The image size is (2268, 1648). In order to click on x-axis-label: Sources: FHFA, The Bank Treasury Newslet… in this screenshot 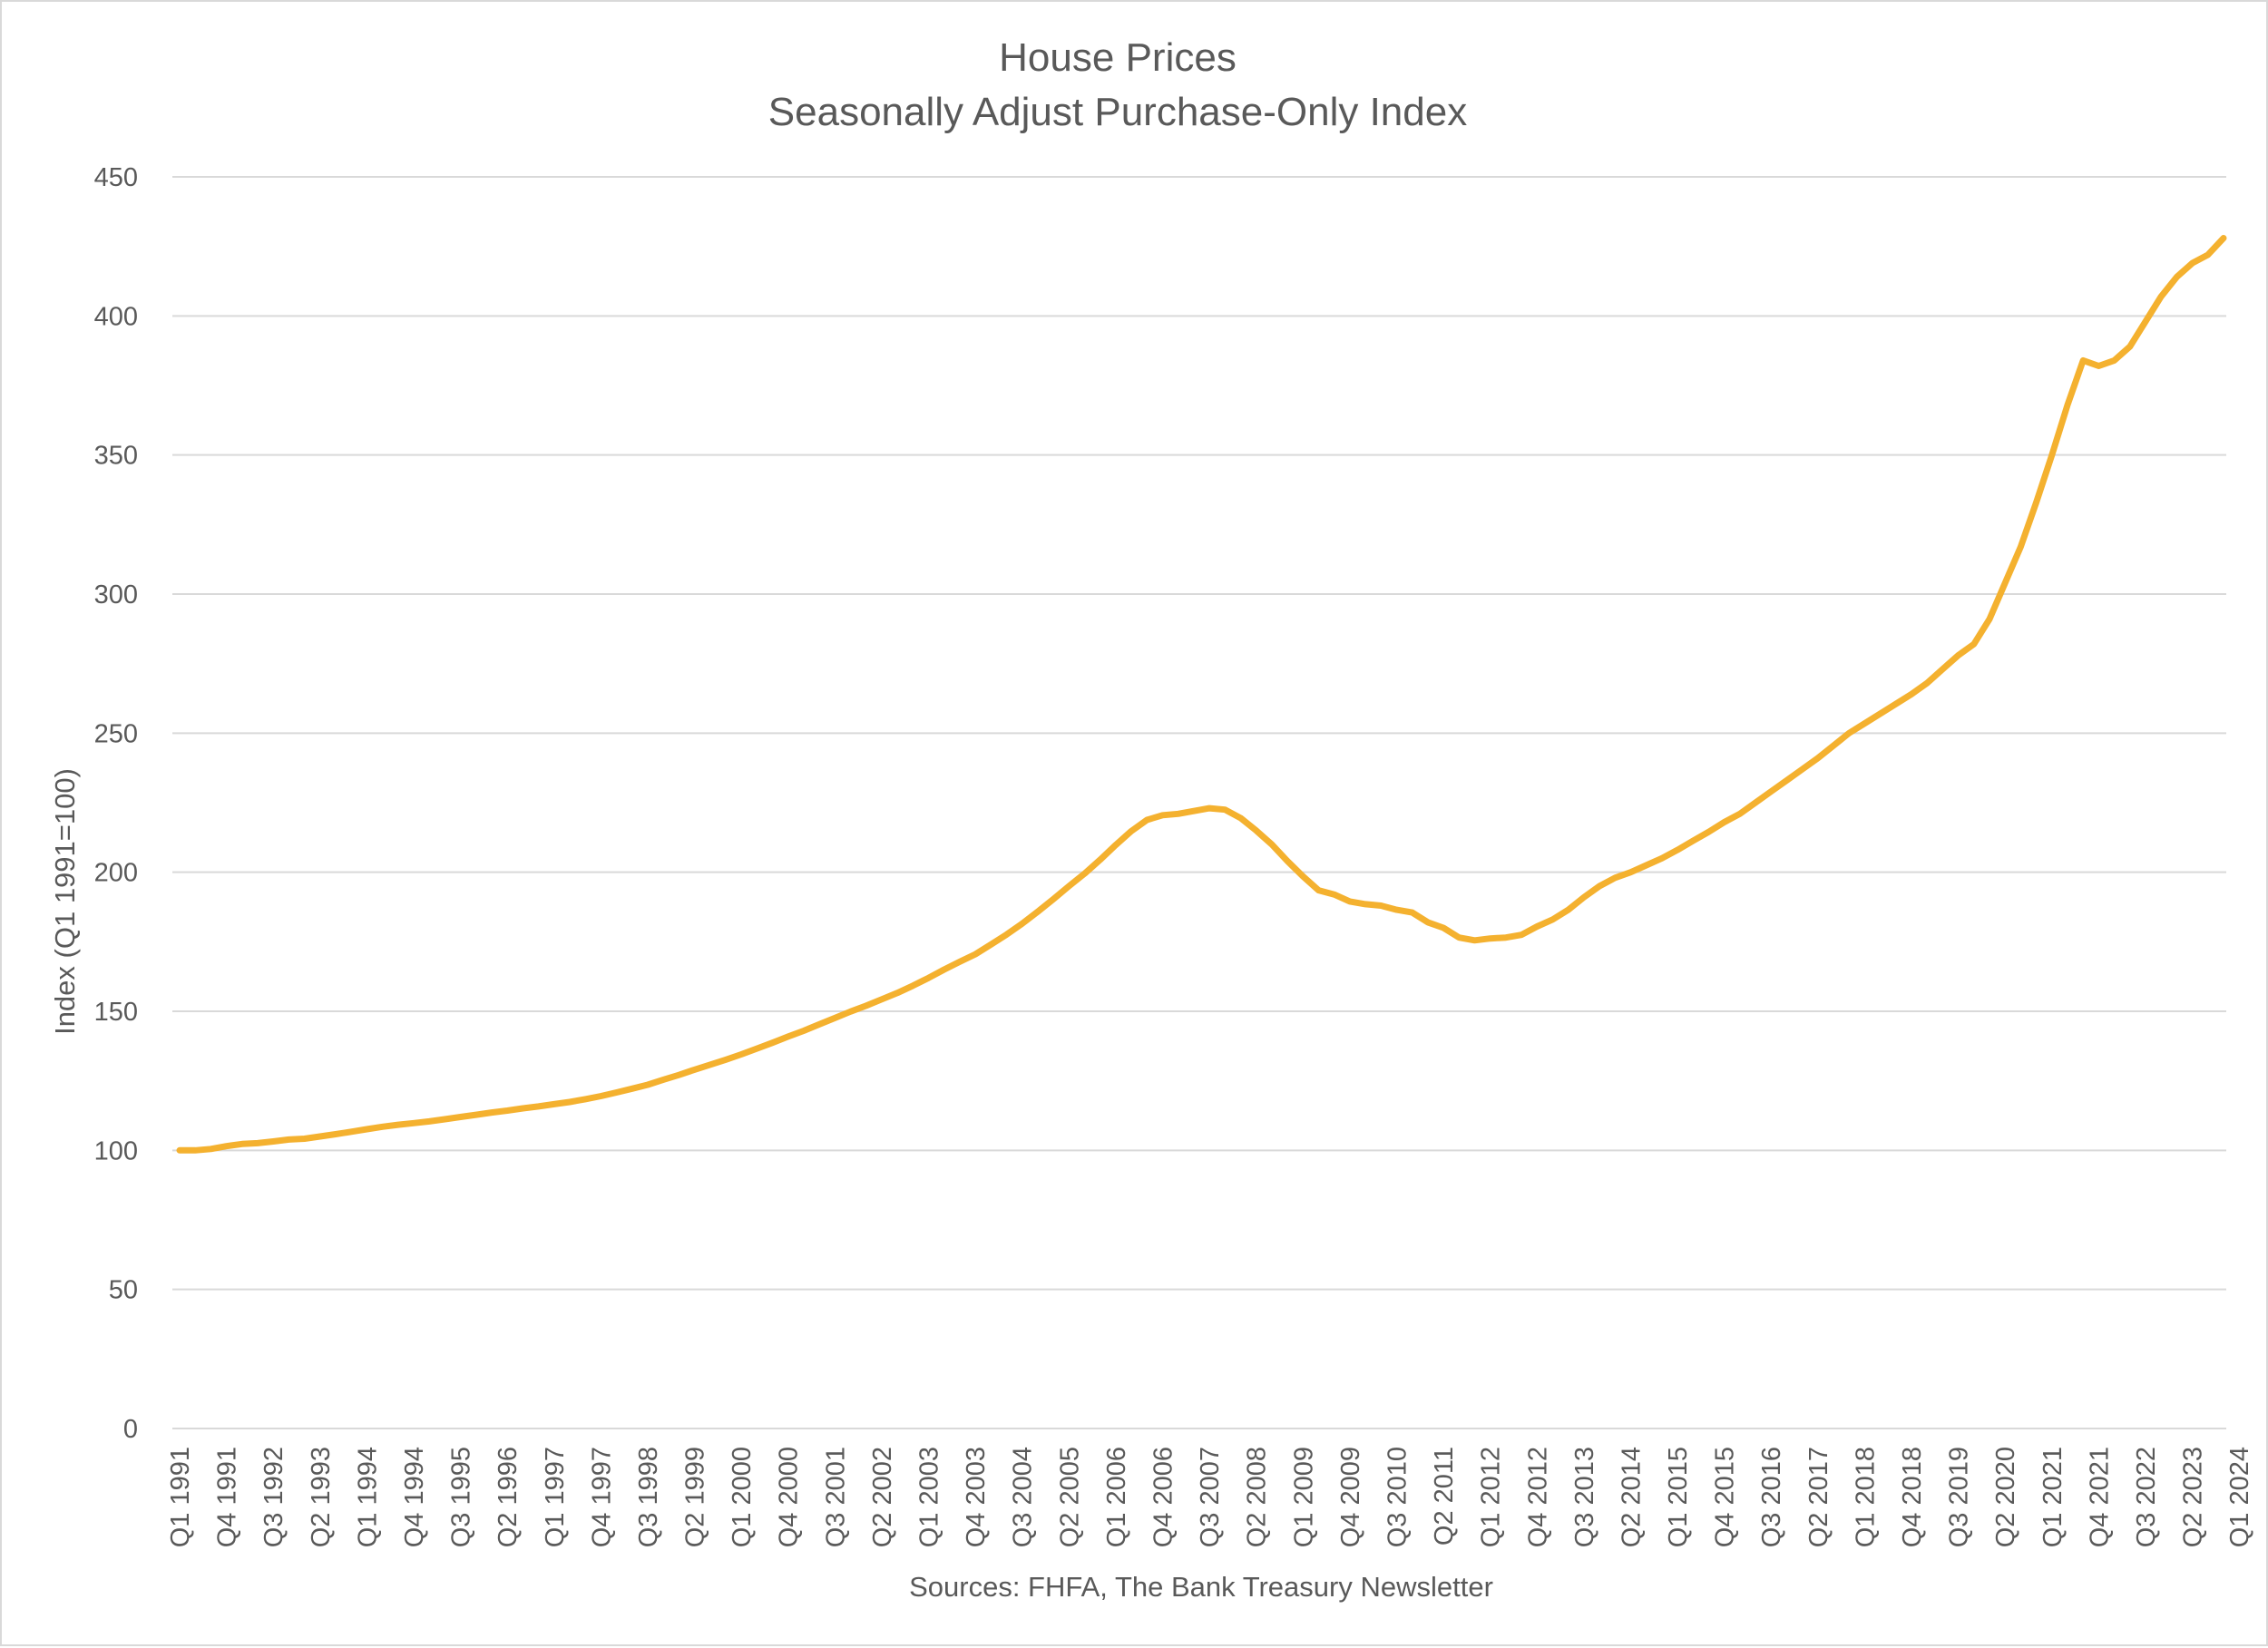, I will do `click(1201, 1587)`.